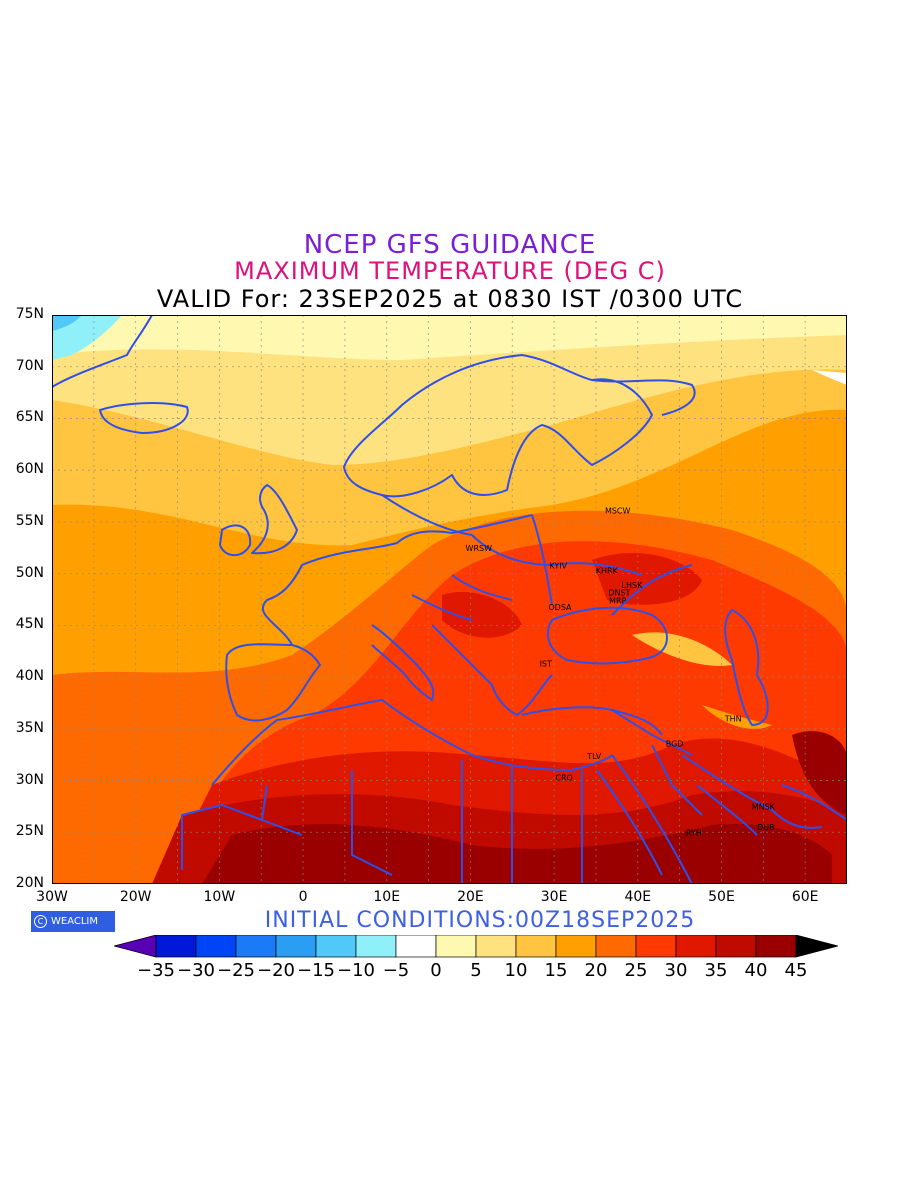 The height and width of the screenshot is (1200, 900). Describe the element at coordinates (816, 946) in the screenshot. I see `colorbar-right-arrow` at that location.